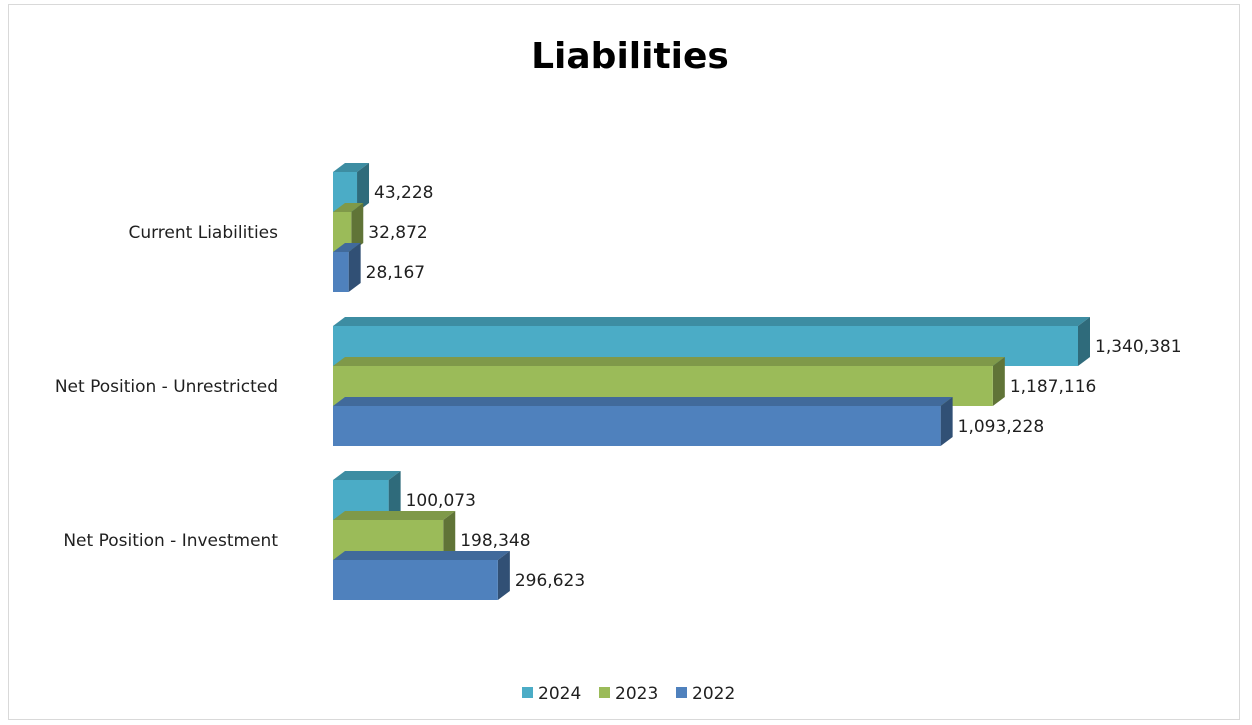 The image size is (1252, 725). I want to click on legend: 2024 2023 2022, so click(628, 694).